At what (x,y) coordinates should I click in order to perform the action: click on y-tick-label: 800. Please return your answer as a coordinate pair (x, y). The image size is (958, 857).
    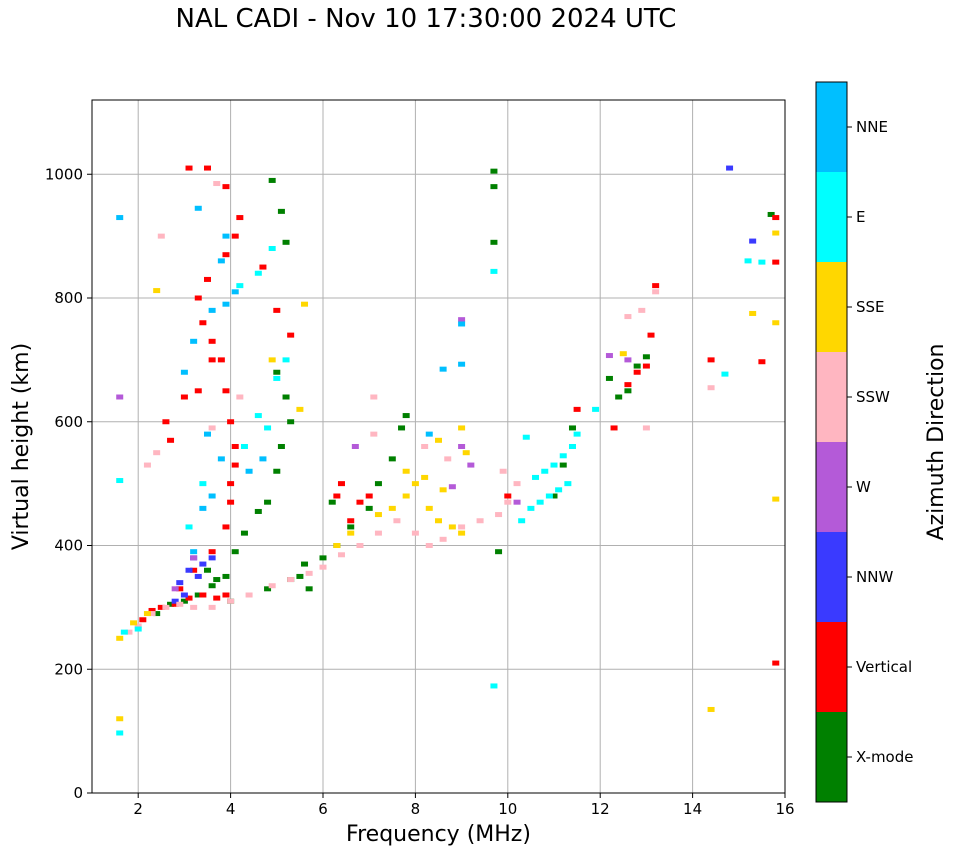
    Looking at the image, I should click on (68, 298).